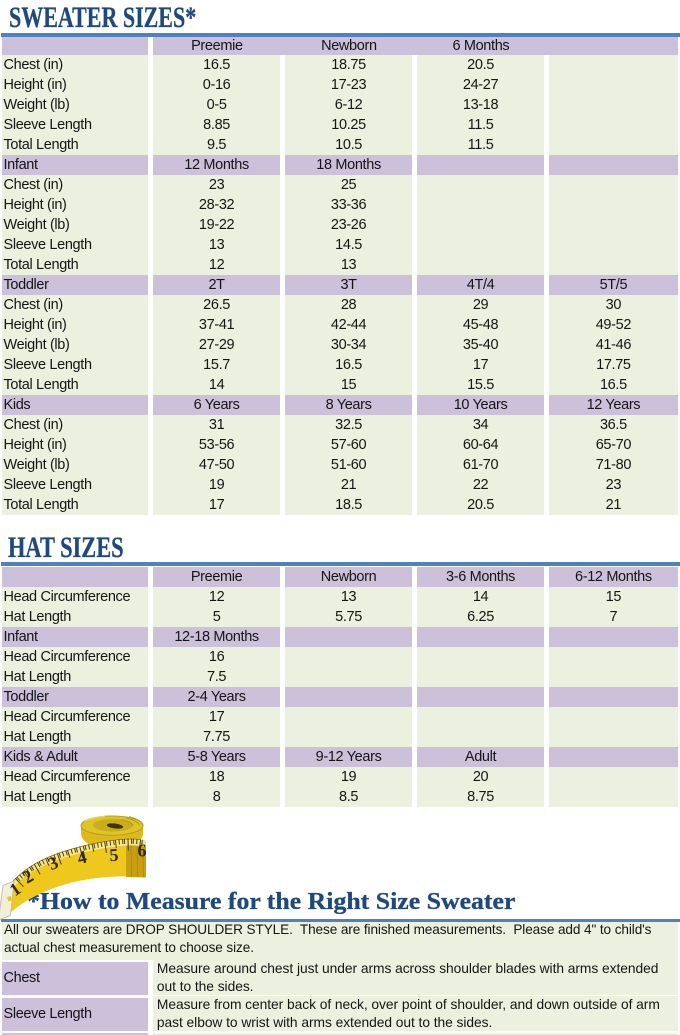  Describe the element at coordinates (114, 855) in the screenshot. I see `svg-text: 5` at that location.